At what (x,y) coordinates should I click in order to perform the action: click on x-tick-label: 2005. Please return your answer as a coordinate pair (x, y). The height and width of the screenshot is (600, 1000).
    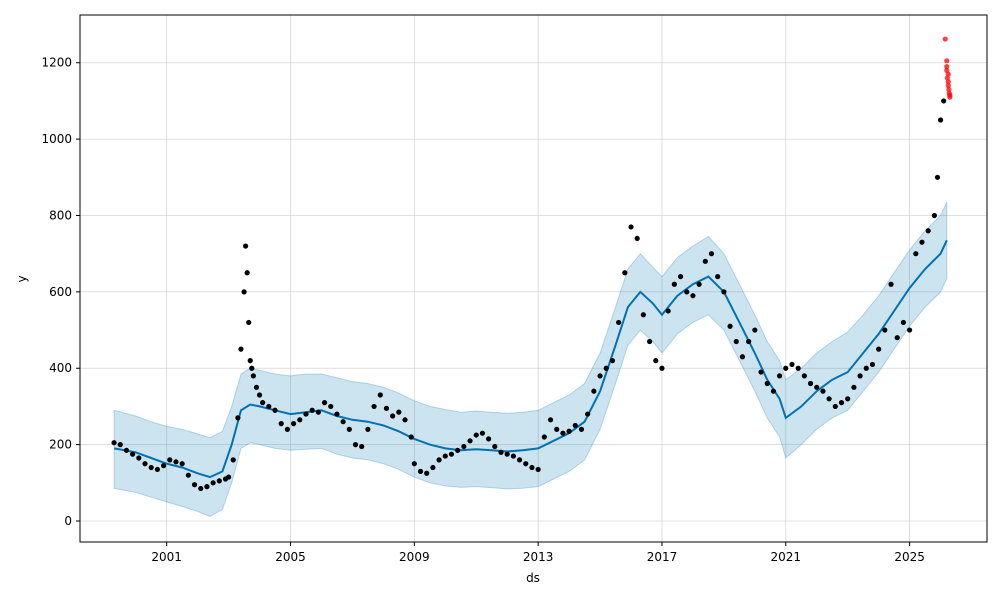
    Looking at the image, I should click on (290, 557).